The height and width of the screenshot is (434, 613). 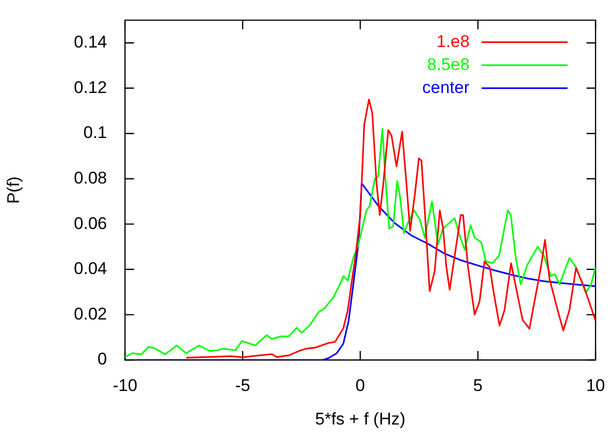 I want to click on y-tick-label: 0.04, so click(x=90, y=268).